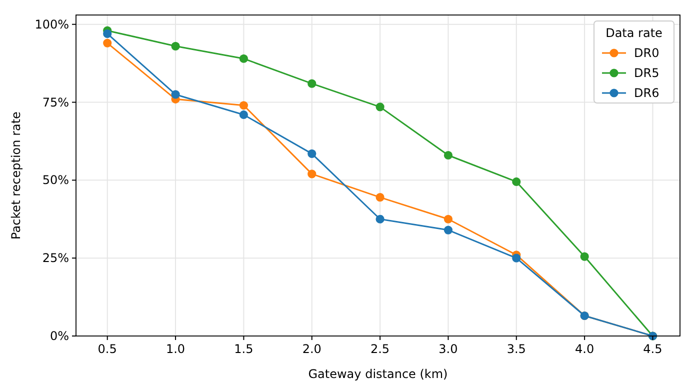 The width and height of the screenshot is (690, 390). Describe the element at coordinates (652, 349) in the screenshot. I see `x-tick-label: 4.5` at that location.